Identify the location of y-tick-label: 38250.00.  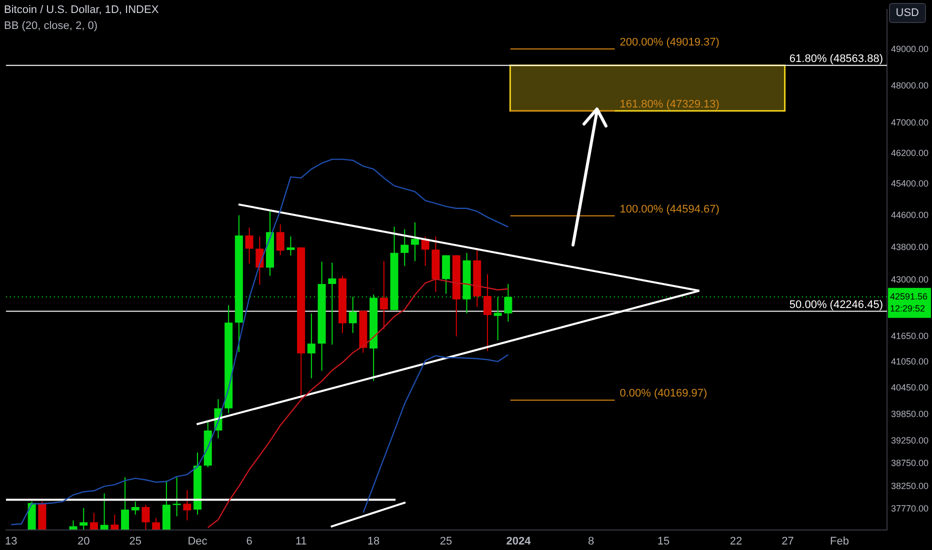
(910, 486).